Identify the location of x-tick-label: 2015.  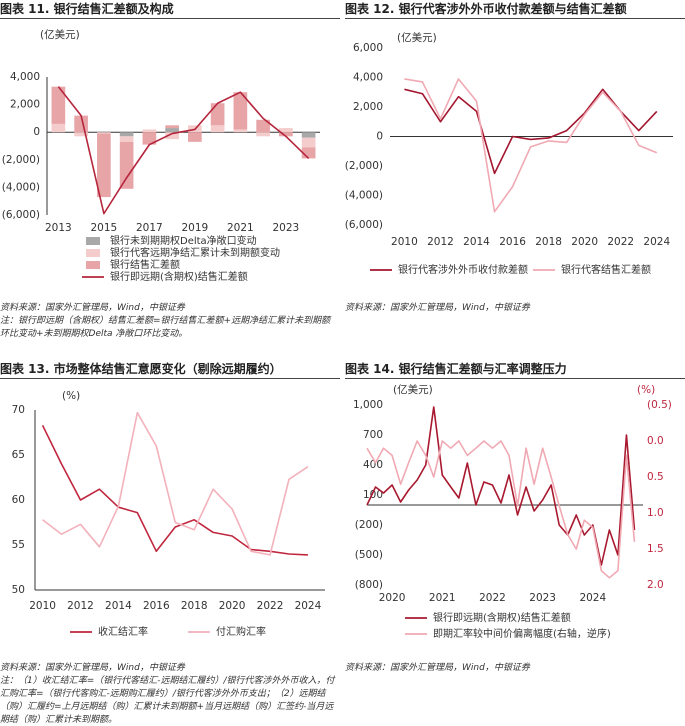
(104, 228).